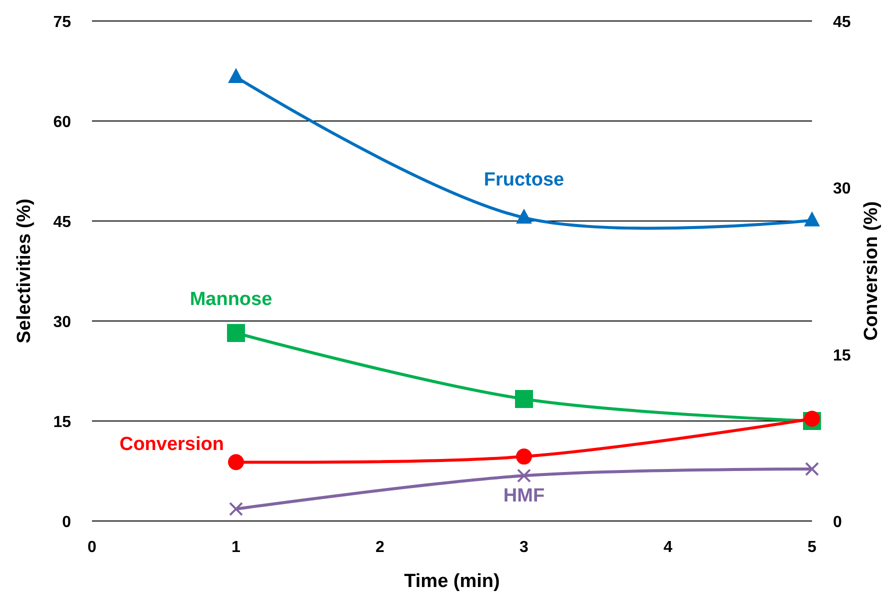 Image resolution: width=889 pixels, height=600 pixels. I want to click on x-tick-label: 2, so click(380, 547).